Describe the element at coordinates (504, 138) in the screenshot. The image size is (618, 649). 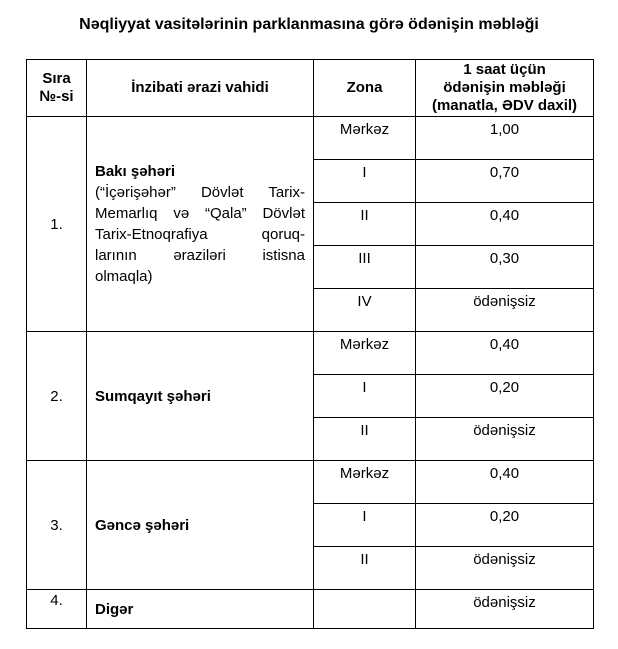
I see `fee-cell: 1,00` at that location.